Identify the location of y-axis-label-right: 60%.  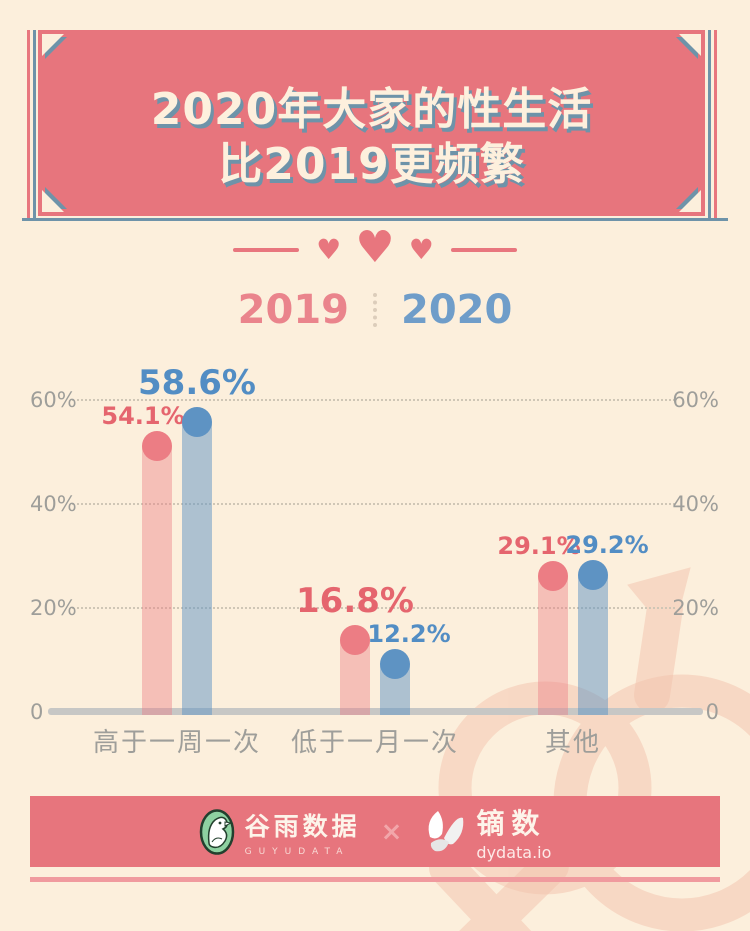
(695, 400).